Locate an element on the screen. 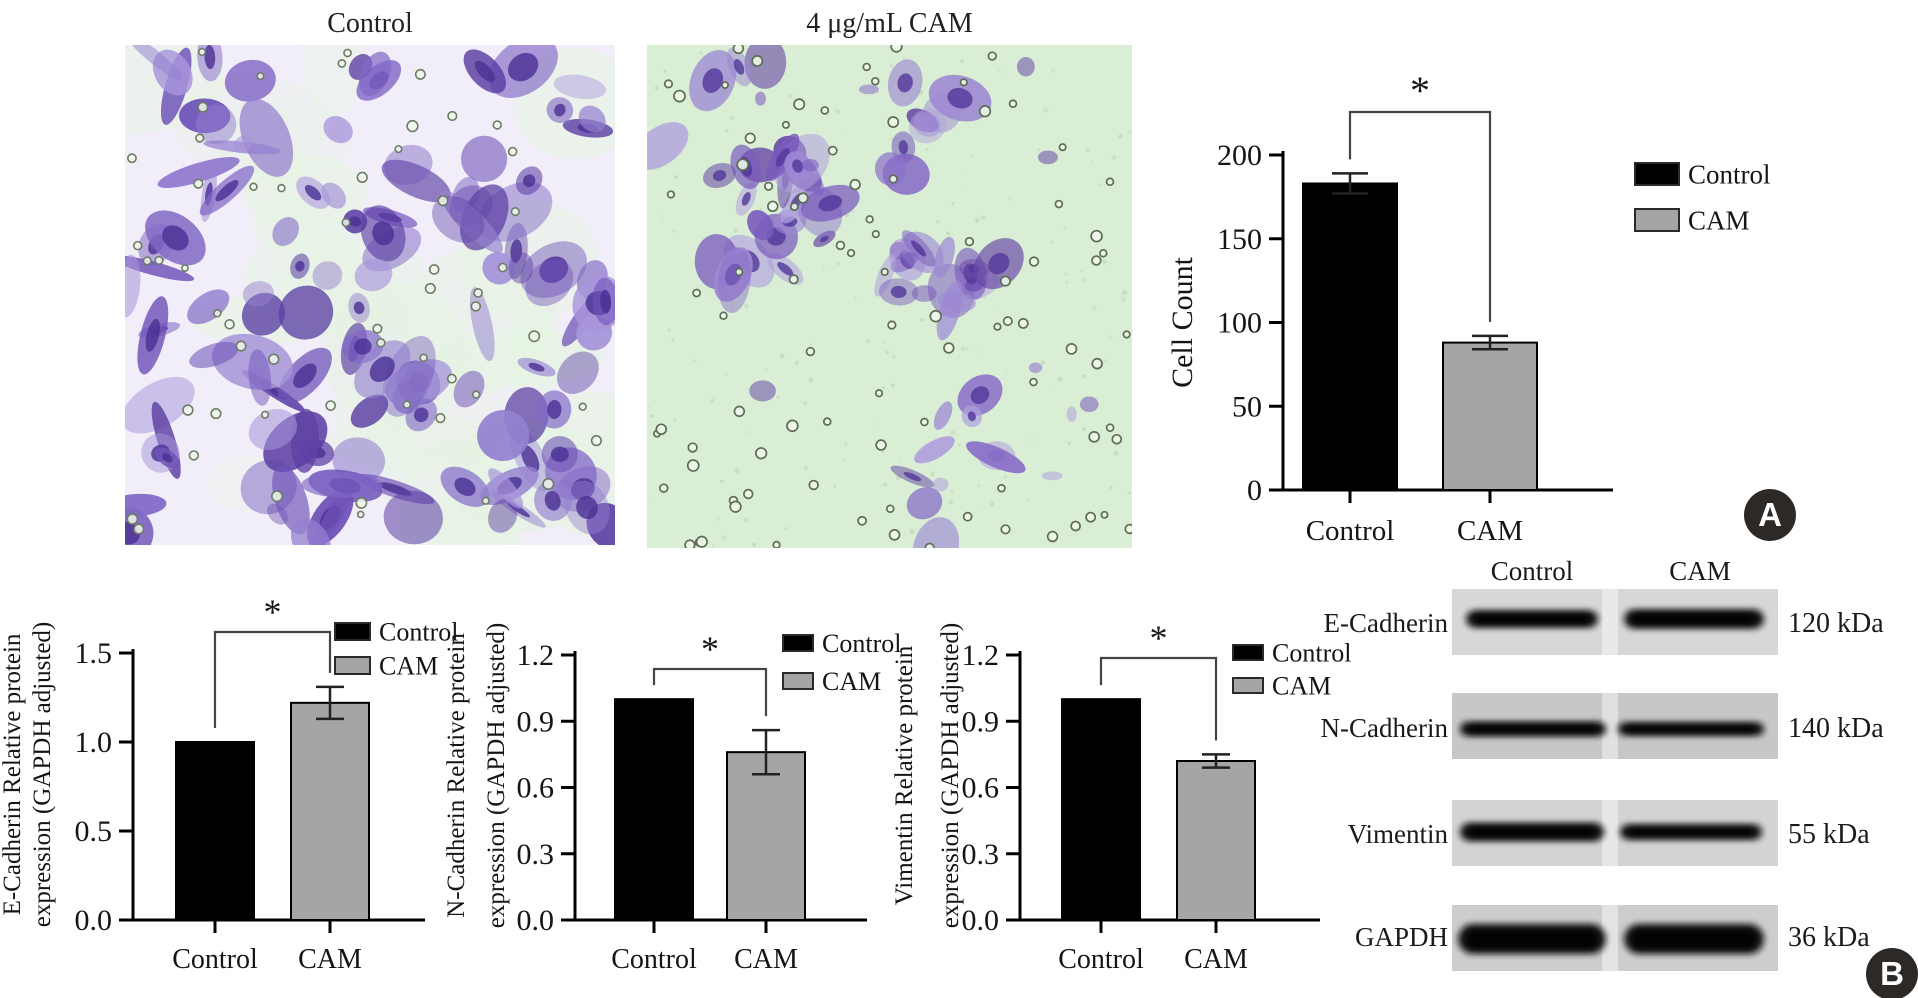 The image size is (1918, 998). blot-strip-gapdh is located at coordinates (1615, 938).